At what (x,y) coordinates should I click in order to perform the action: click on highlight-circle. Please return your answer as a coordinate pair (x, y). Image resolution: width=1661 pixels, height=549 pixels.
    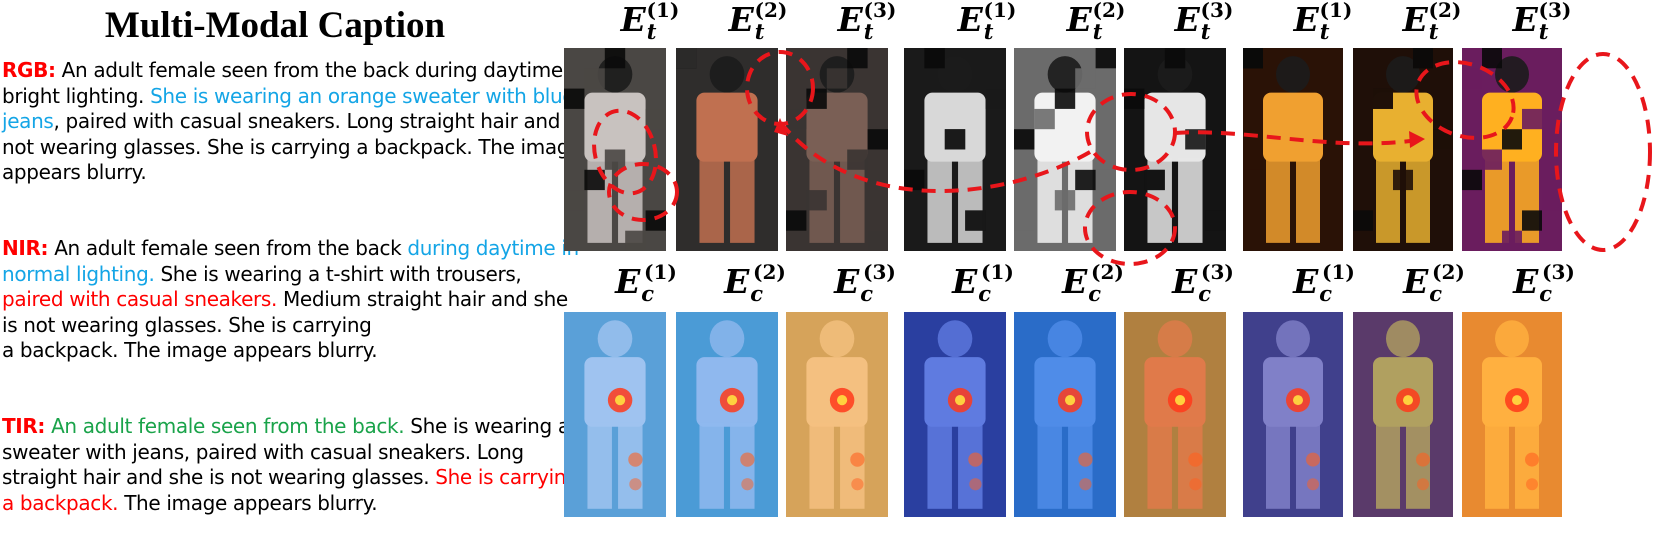
    Looking at the image, I should click on (1603, 152).